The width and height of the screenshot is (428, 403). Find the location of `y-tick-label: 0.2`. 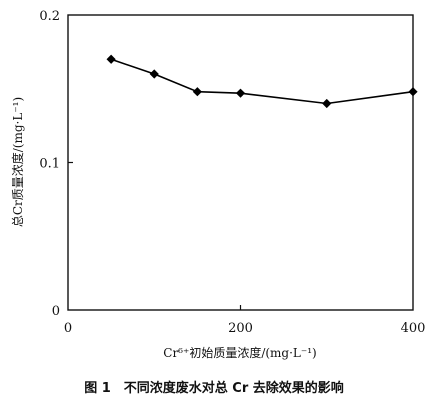

y-tick-label: 0.2 is located at coordinates (49, 16).